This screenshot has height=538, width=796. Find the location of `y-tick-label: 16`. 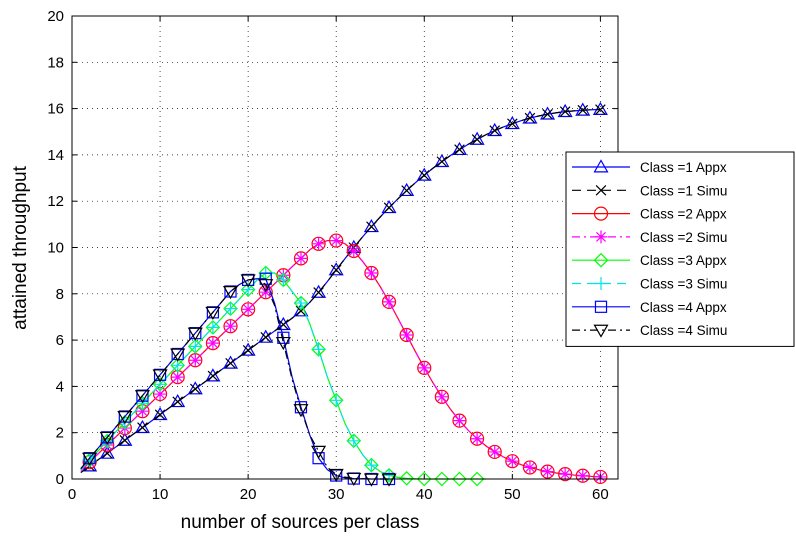

y-tick-label: 16 is located at coordinates (55, 109).